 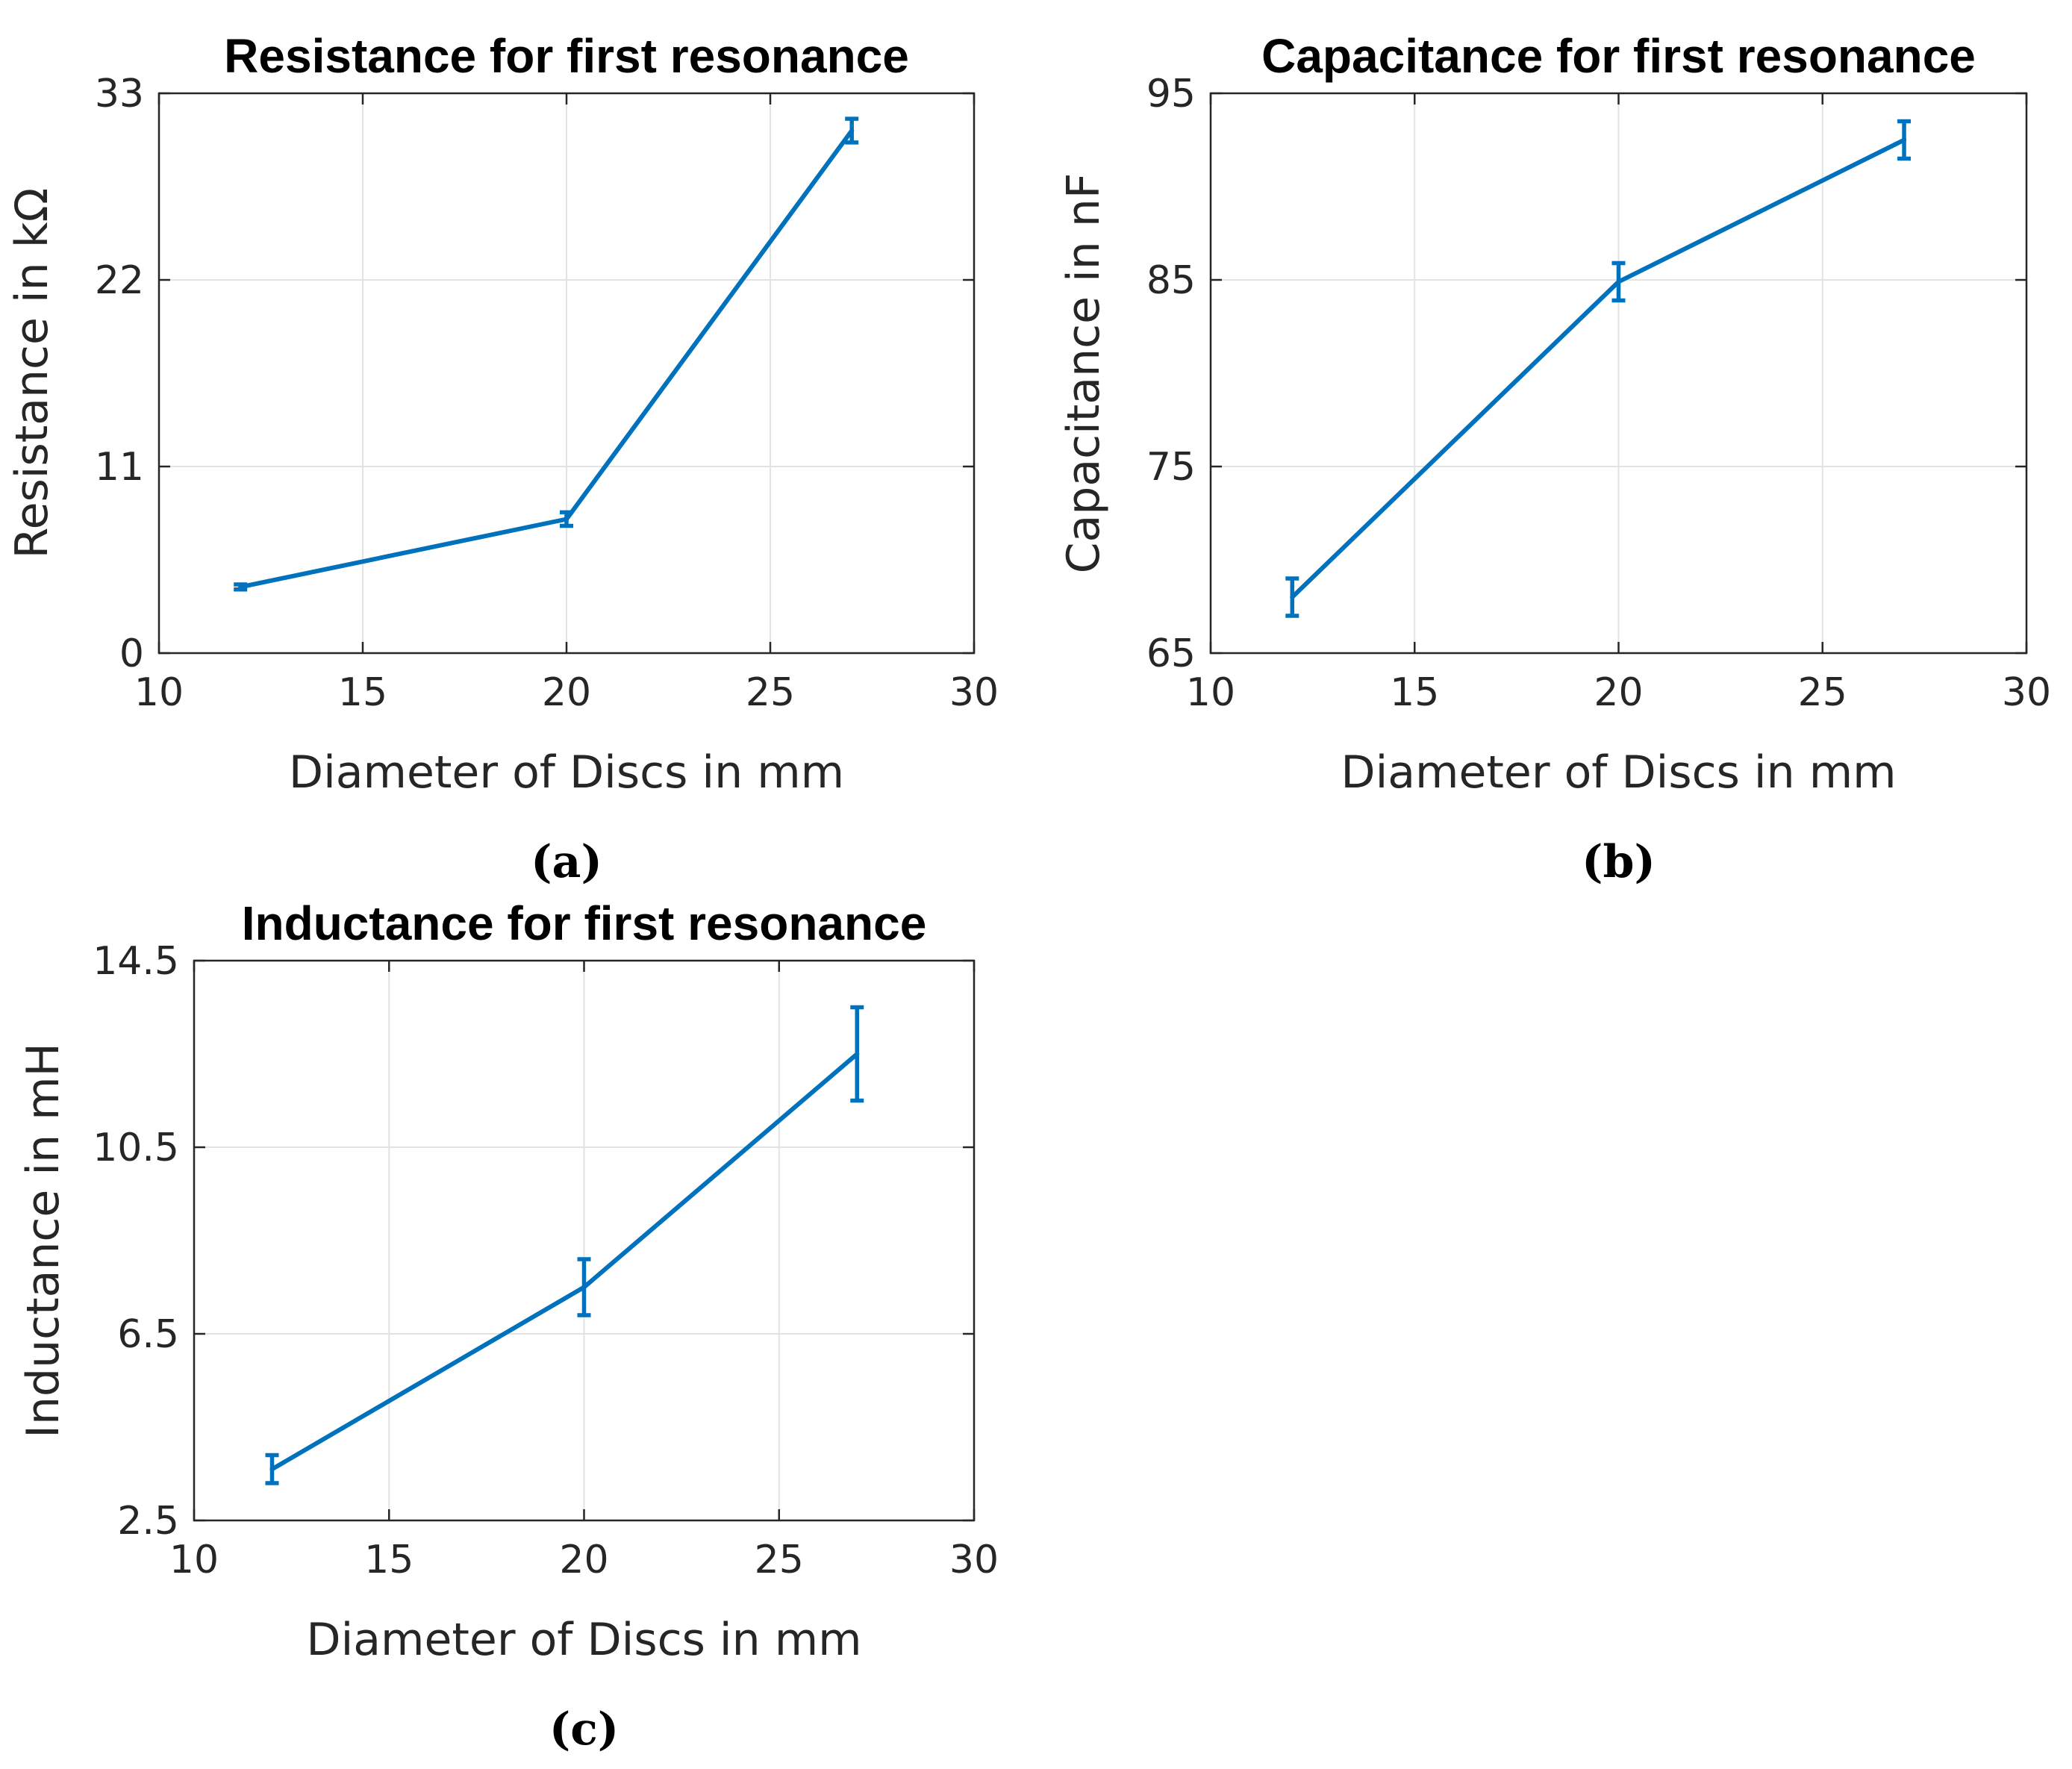 I want to click on y-tick-label: 6.5, so click(x=148, y=1334).